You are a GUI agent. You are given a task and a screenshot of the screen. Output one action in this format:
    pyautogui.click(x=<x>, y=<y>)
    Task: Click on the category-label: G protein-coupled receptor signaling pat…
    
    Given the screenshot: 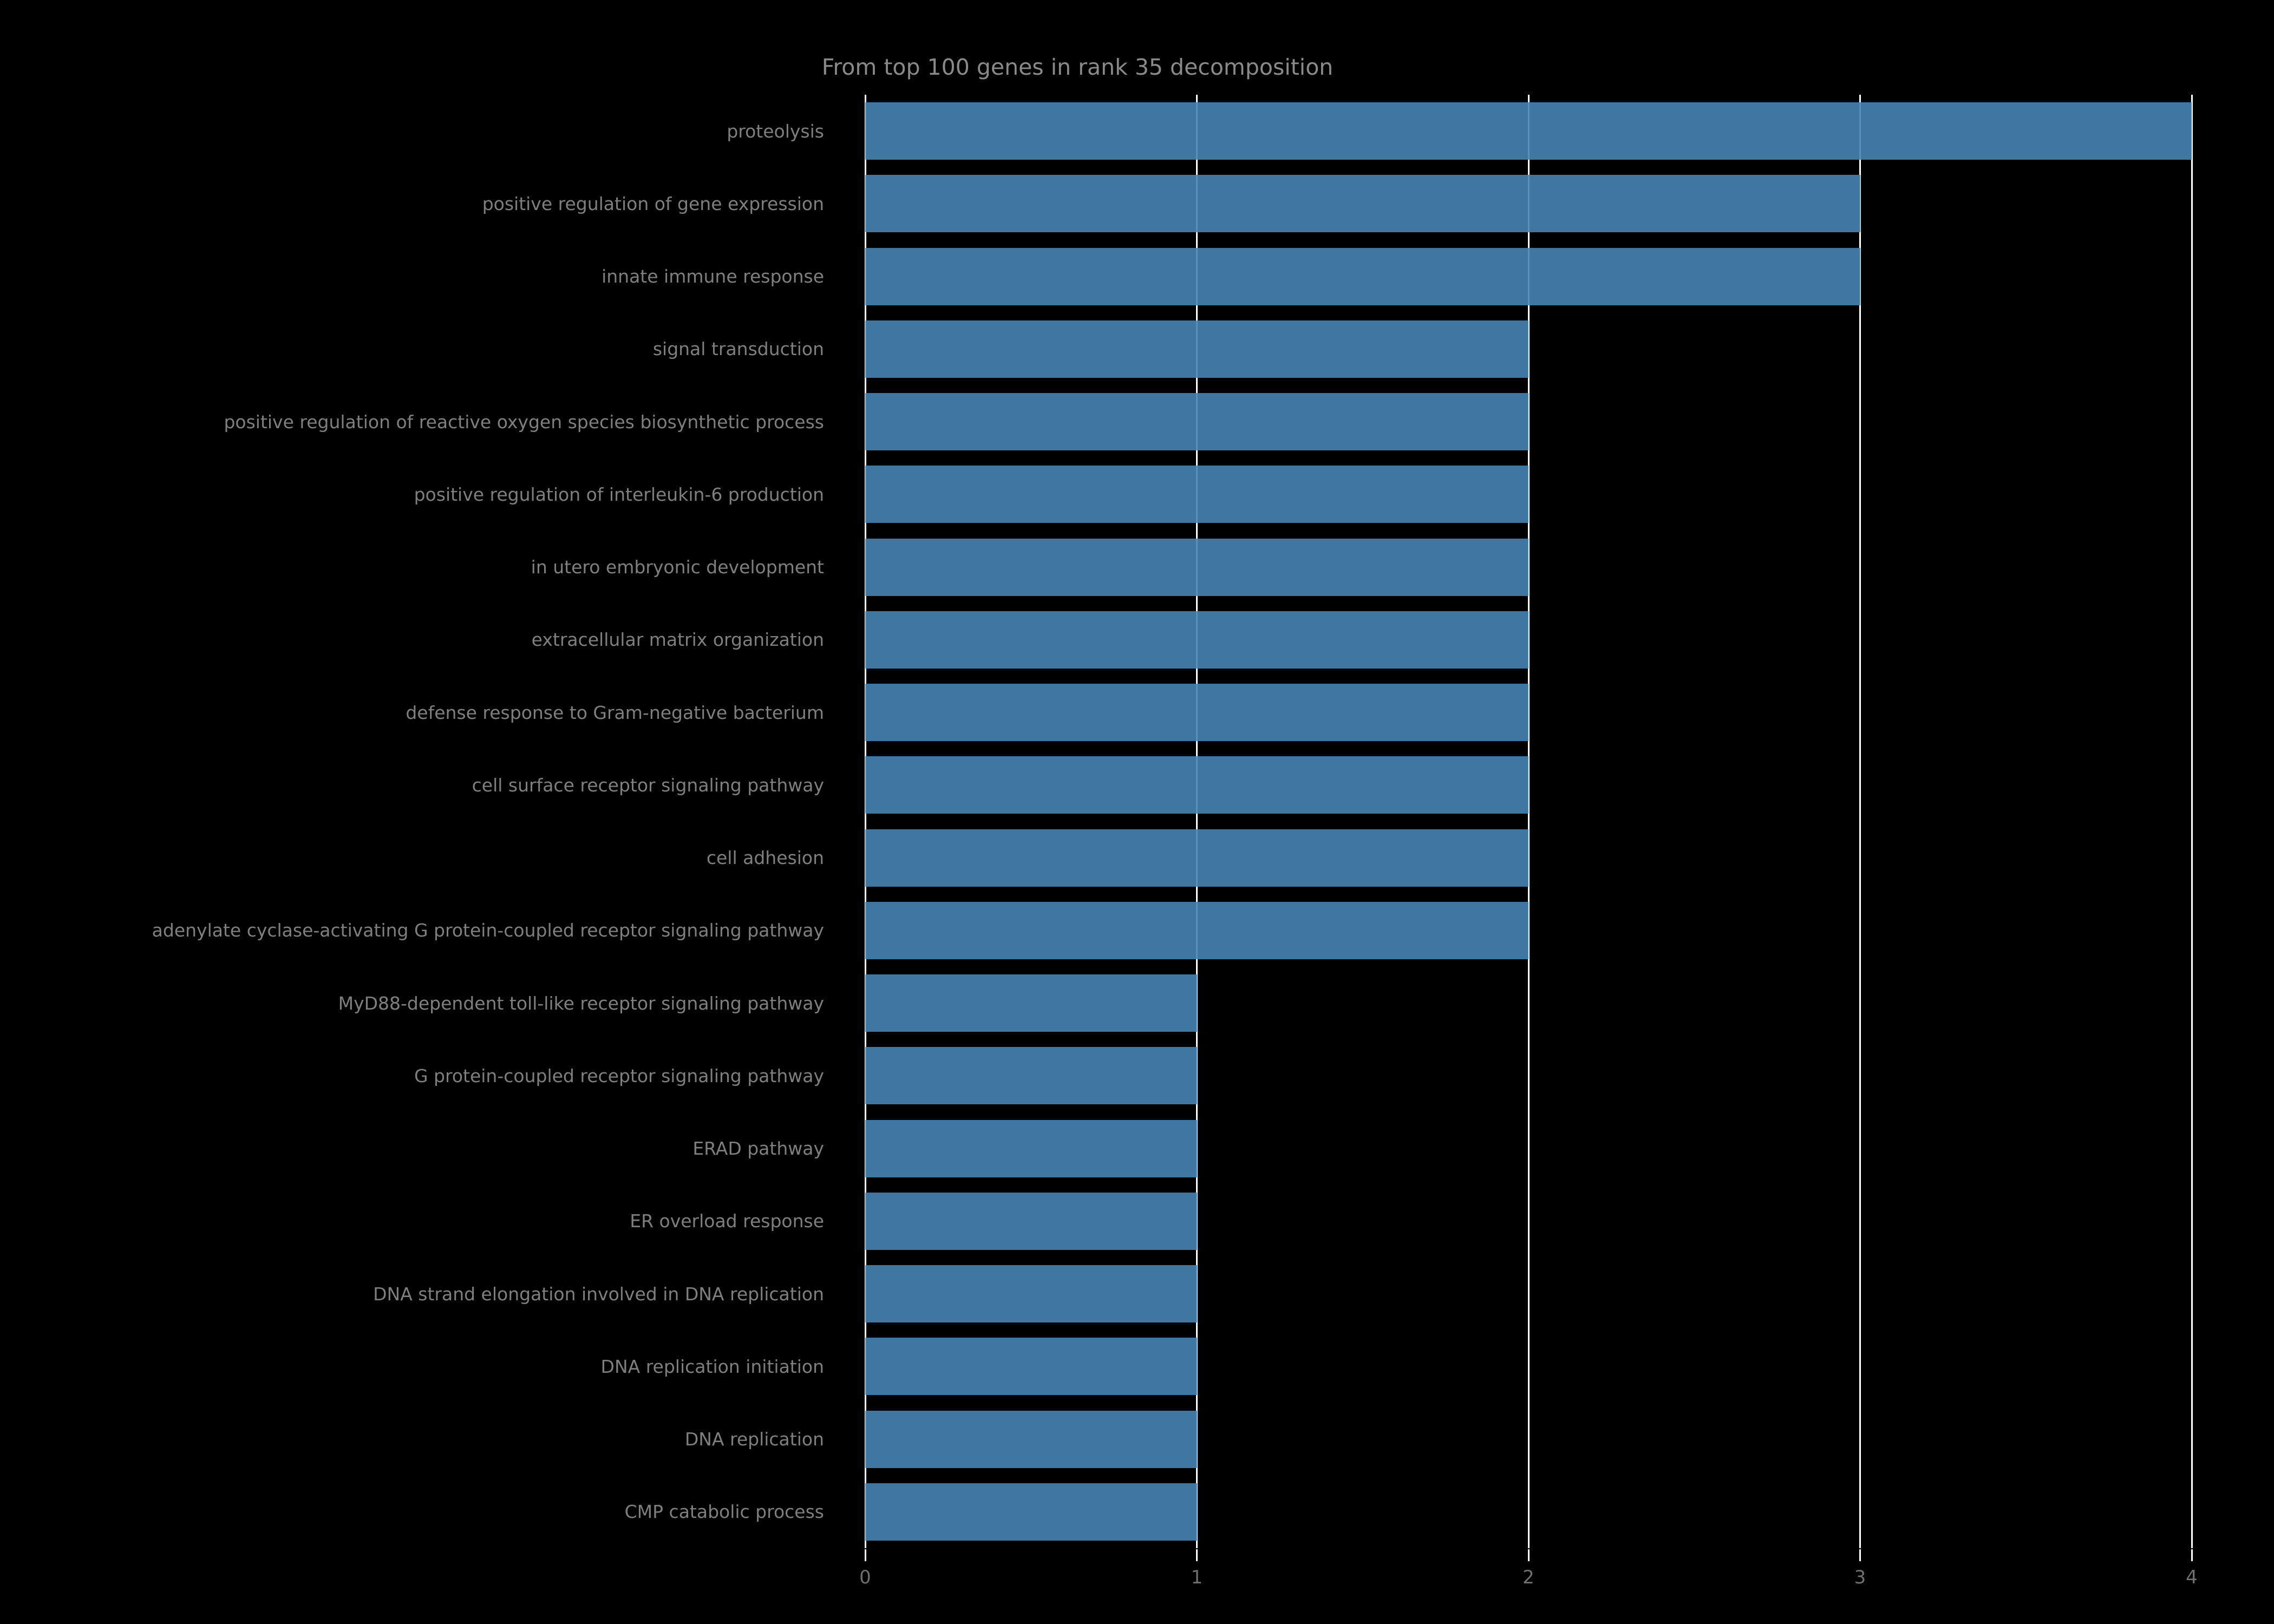 What is the action you would take?
    pyautogui.click(x=619, y=1075)
    